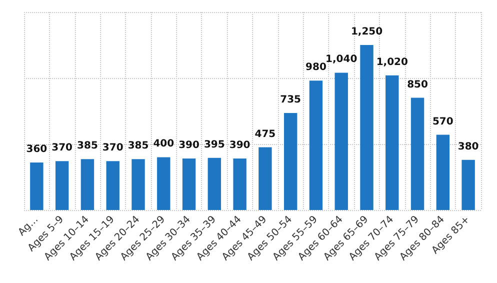 Image resolution: width=497 pixels, height=283 pixels. What do you see at coordinates (265, 134) in the screenshot?
I see `data-label: 475` at bounding box center [265, 134].